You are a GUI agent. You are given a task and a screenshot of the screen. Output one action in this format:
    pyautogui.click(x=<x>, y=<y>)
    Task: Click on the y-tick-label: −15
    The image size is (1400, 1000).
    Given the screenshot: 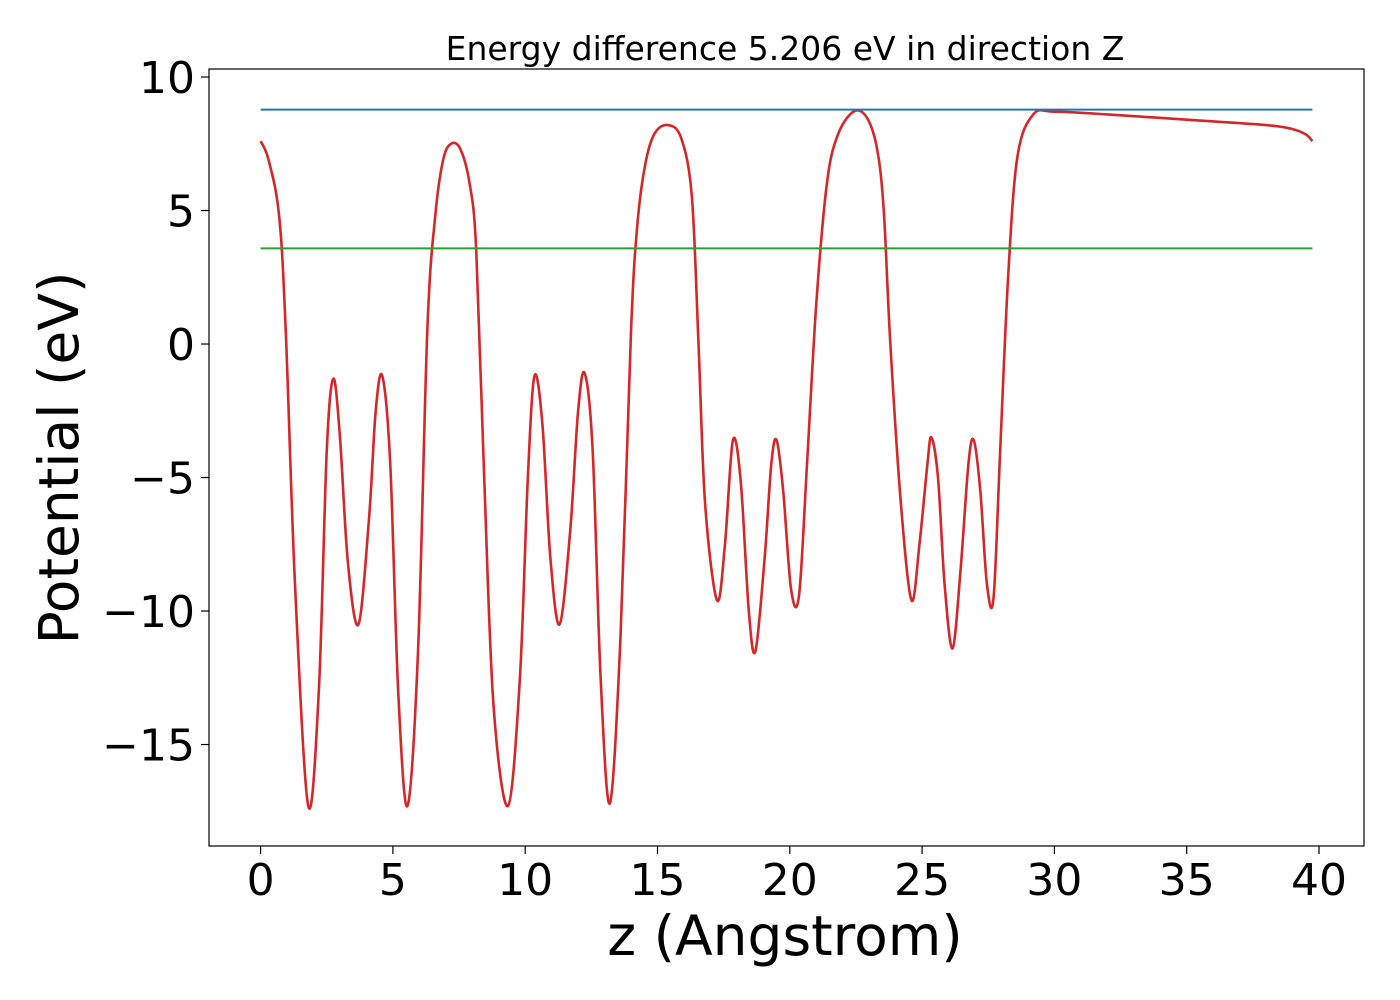 What is the action you would take?
    pyautogui.click(x=148, y=746)
    